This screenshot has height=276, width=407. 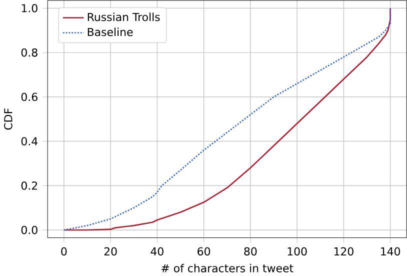 What do you see at coordinates (228, 268) in the screenshot?
I see `x-axis-title: # of characters in tweet` at bounding box center [228, 268].